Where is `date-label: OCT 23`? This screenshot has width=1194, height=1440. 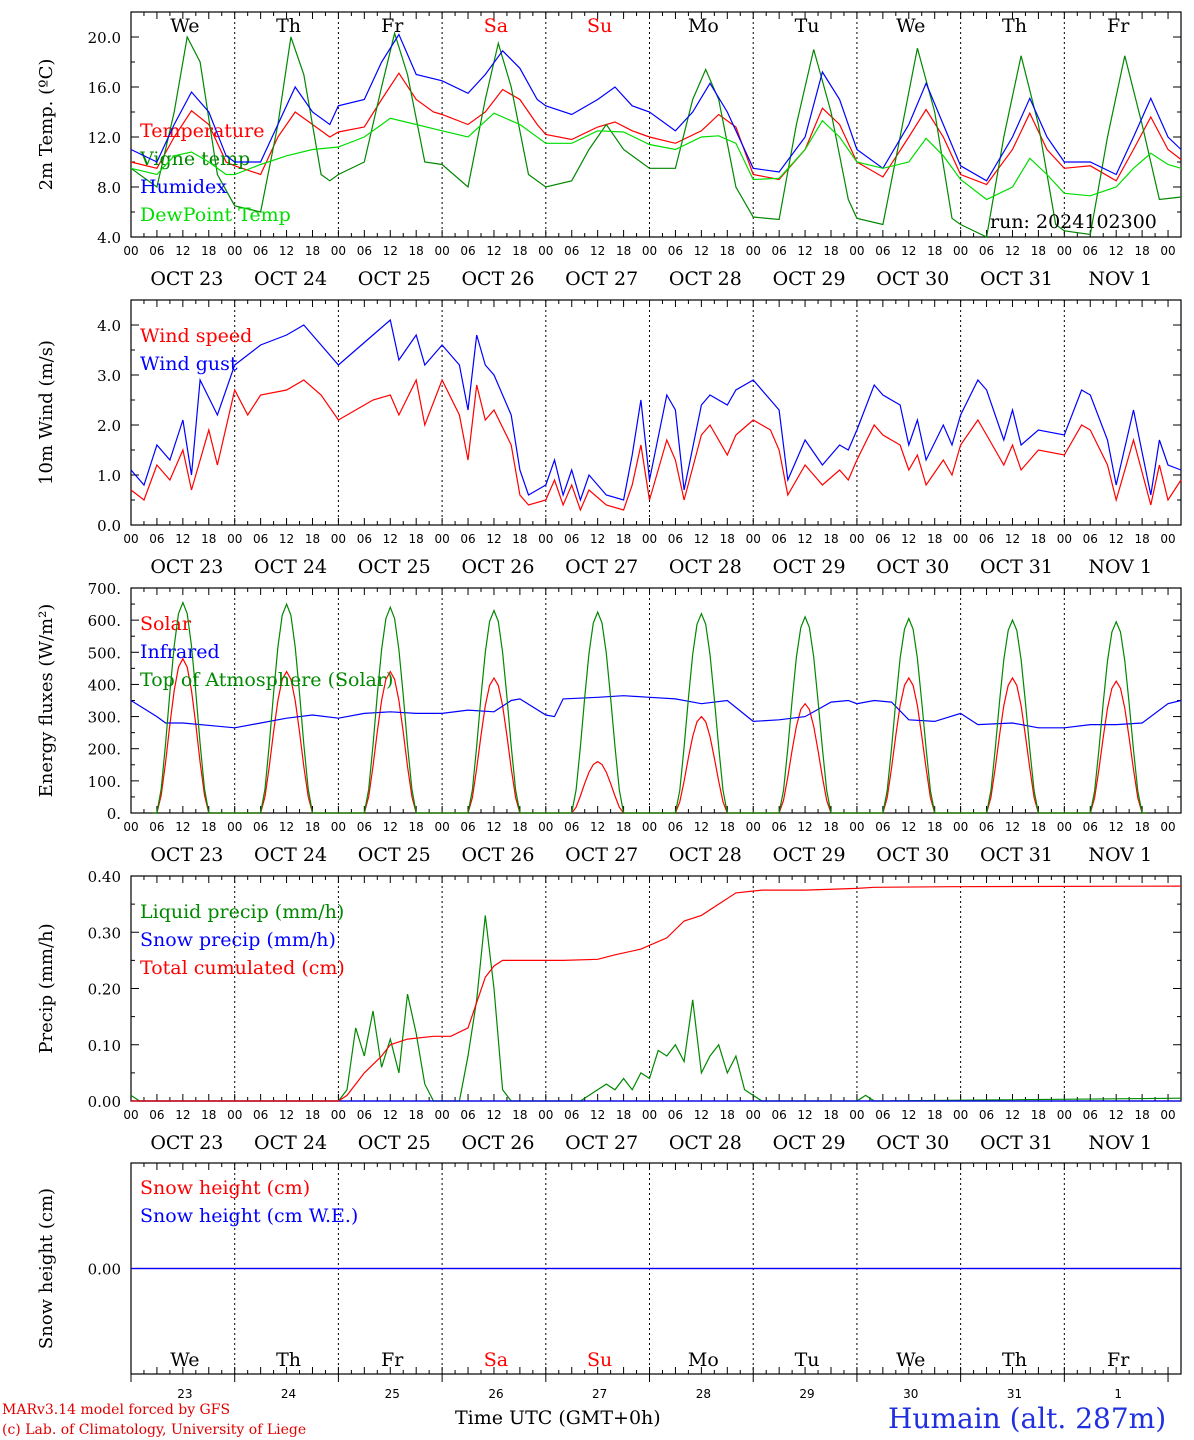 date-label: OCT 23 is located at coordinates (186, 1143).